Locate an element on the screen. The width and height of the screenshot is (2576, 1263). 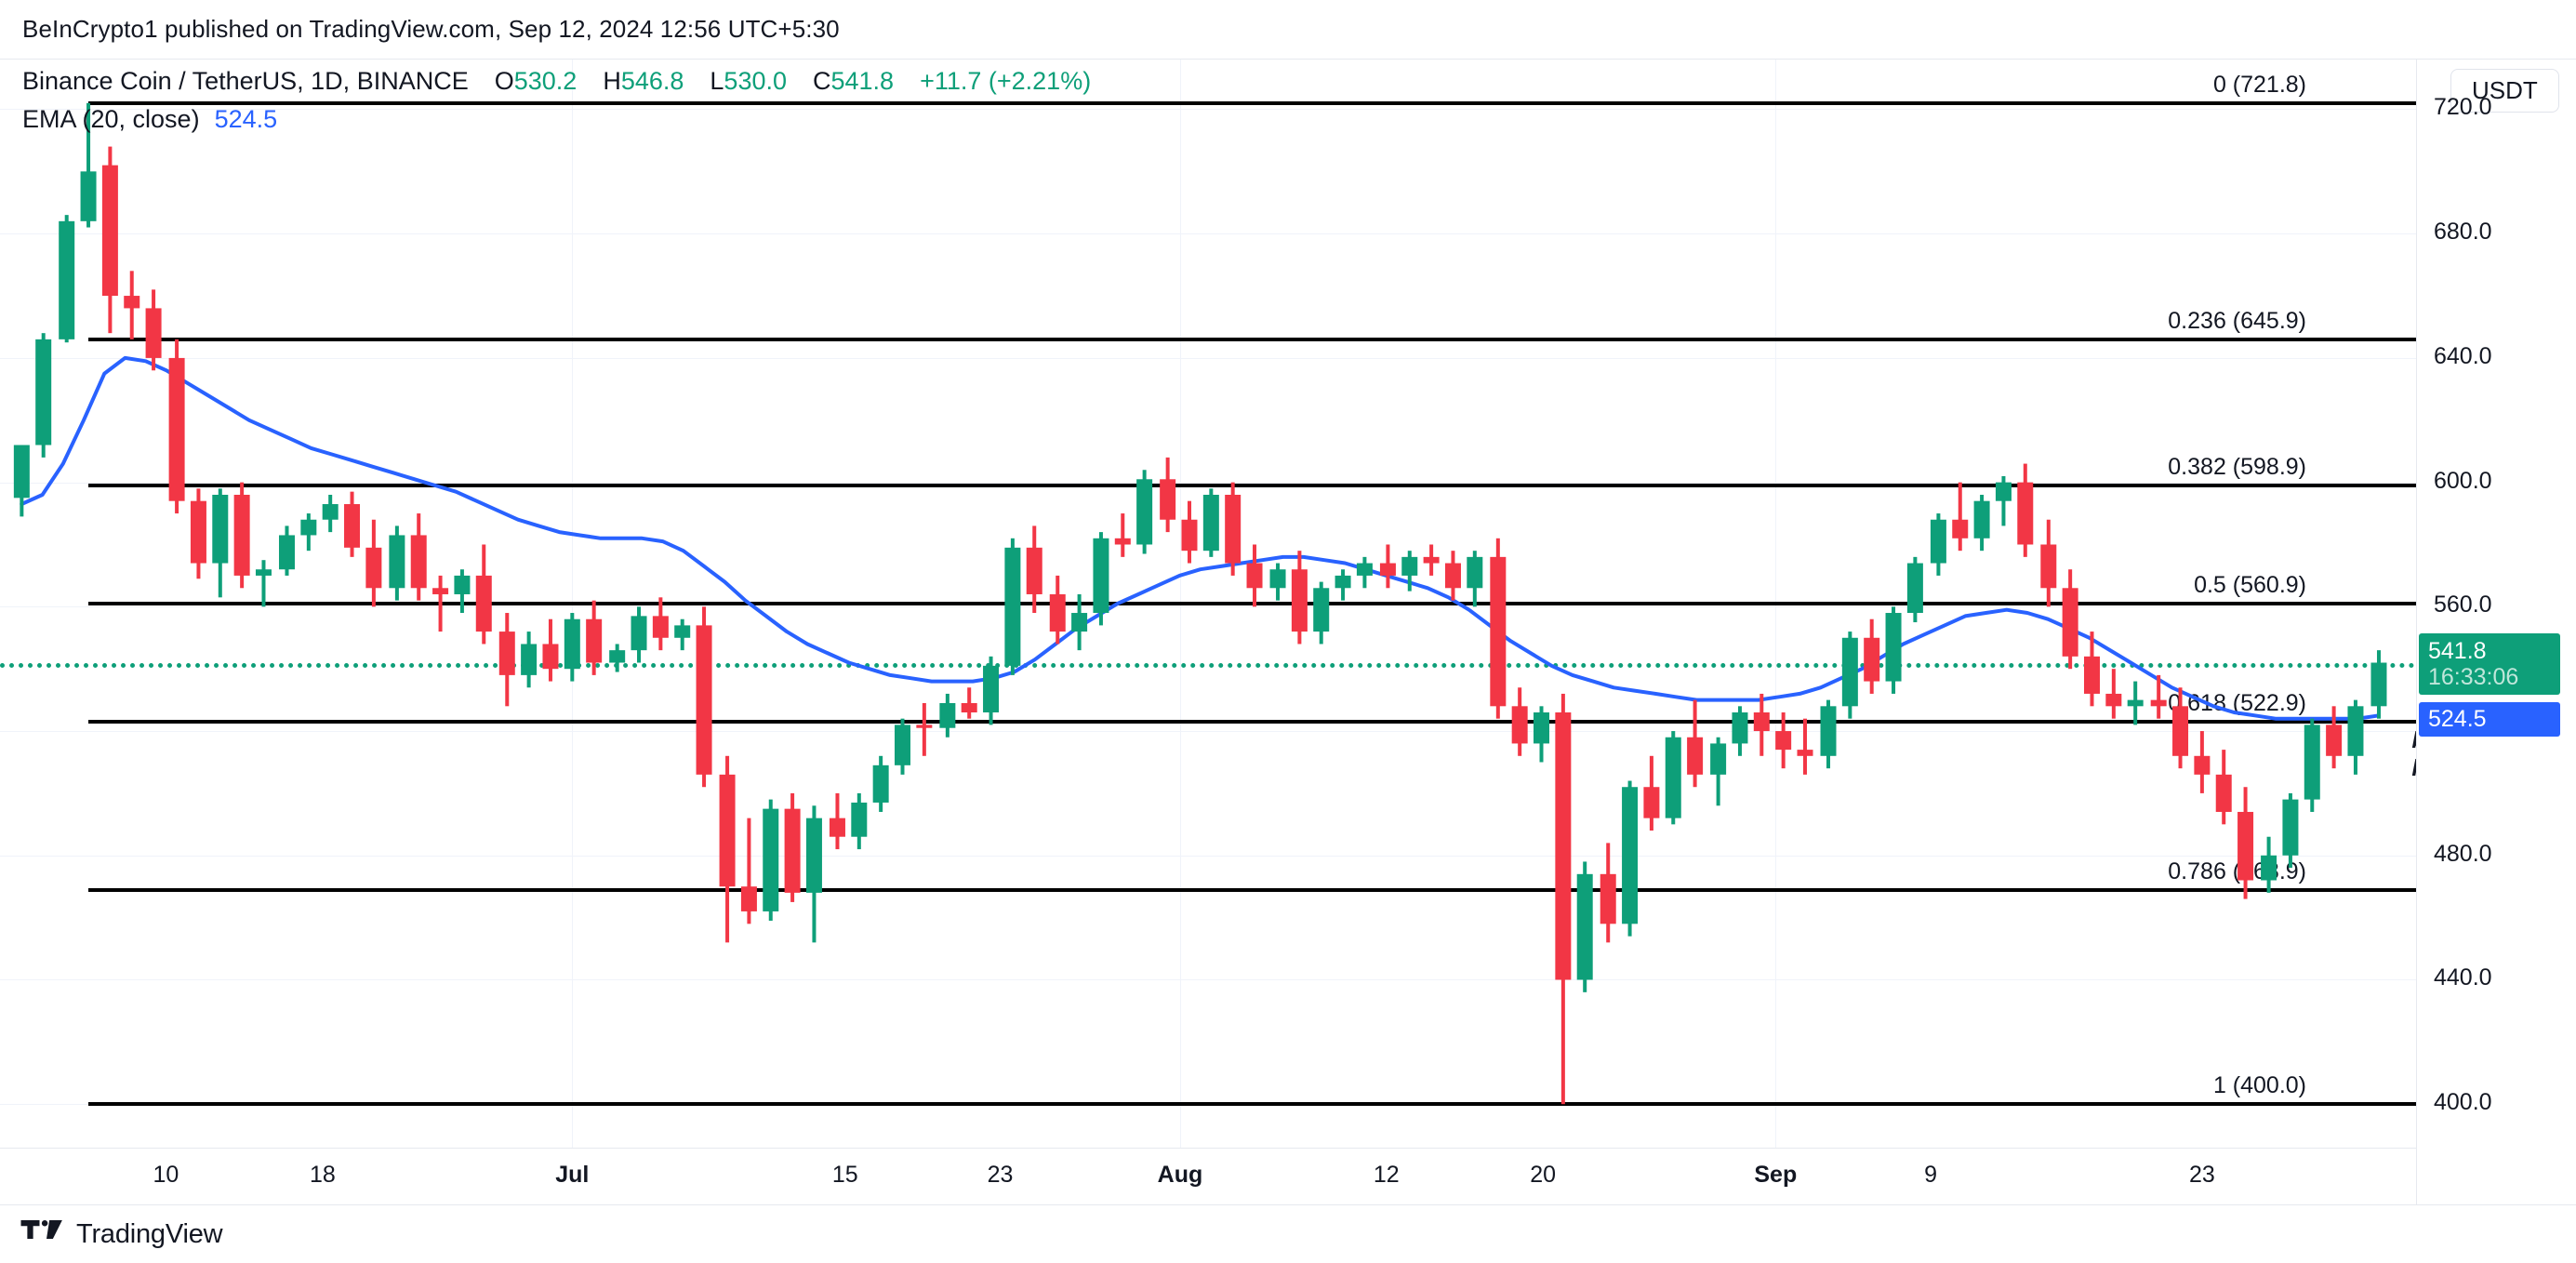
legend-high-value: 546.8 is located at coordinates (652, 81).